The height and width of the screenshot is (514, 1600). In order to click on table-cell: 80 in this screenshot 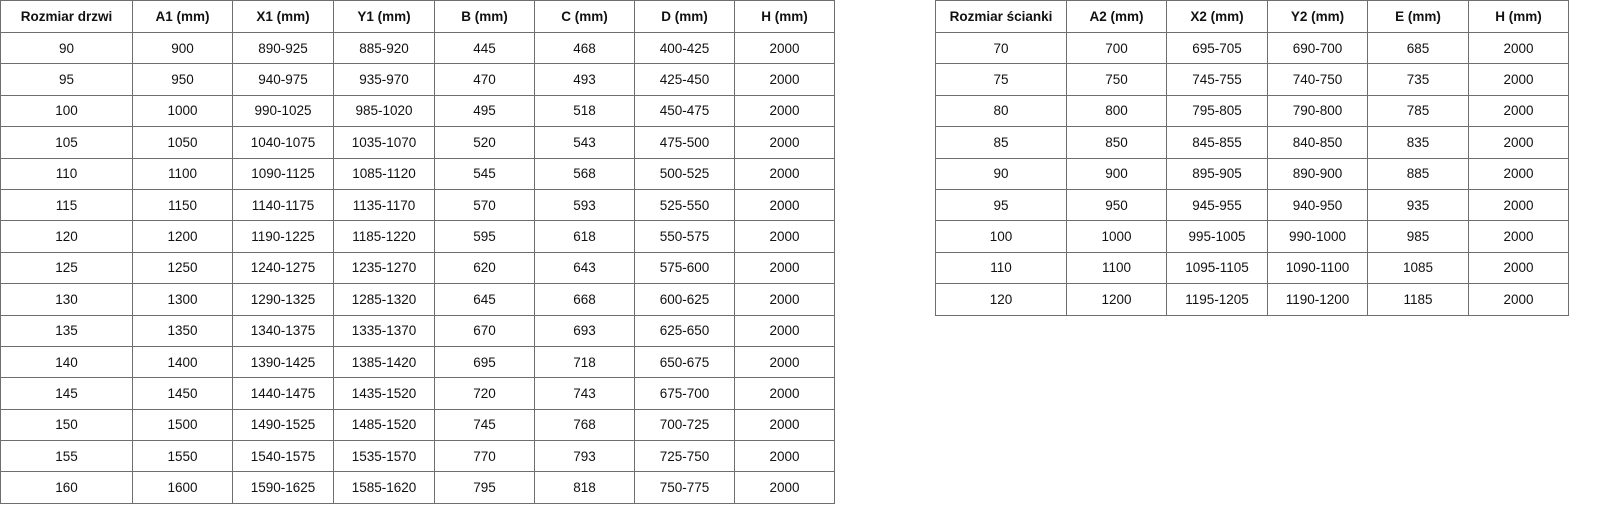, I will do `click(1001, 111)`.